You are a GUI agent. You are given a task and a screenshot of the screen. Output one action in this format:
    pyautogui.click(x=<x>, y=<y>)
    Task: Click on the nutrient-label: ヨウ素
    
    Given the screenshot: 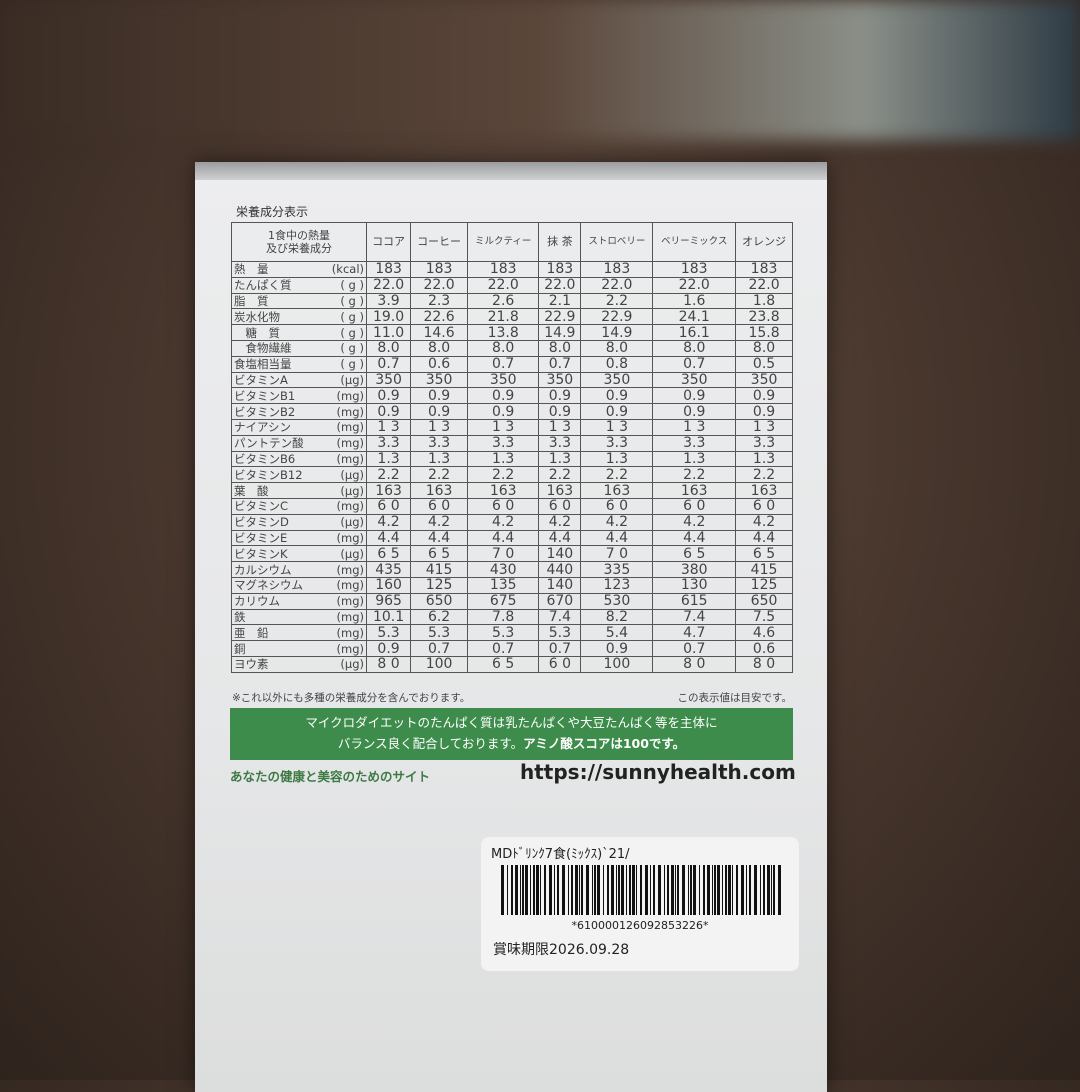 What is the action you would take?
    pyautogui.click(x=251, y=664)
    